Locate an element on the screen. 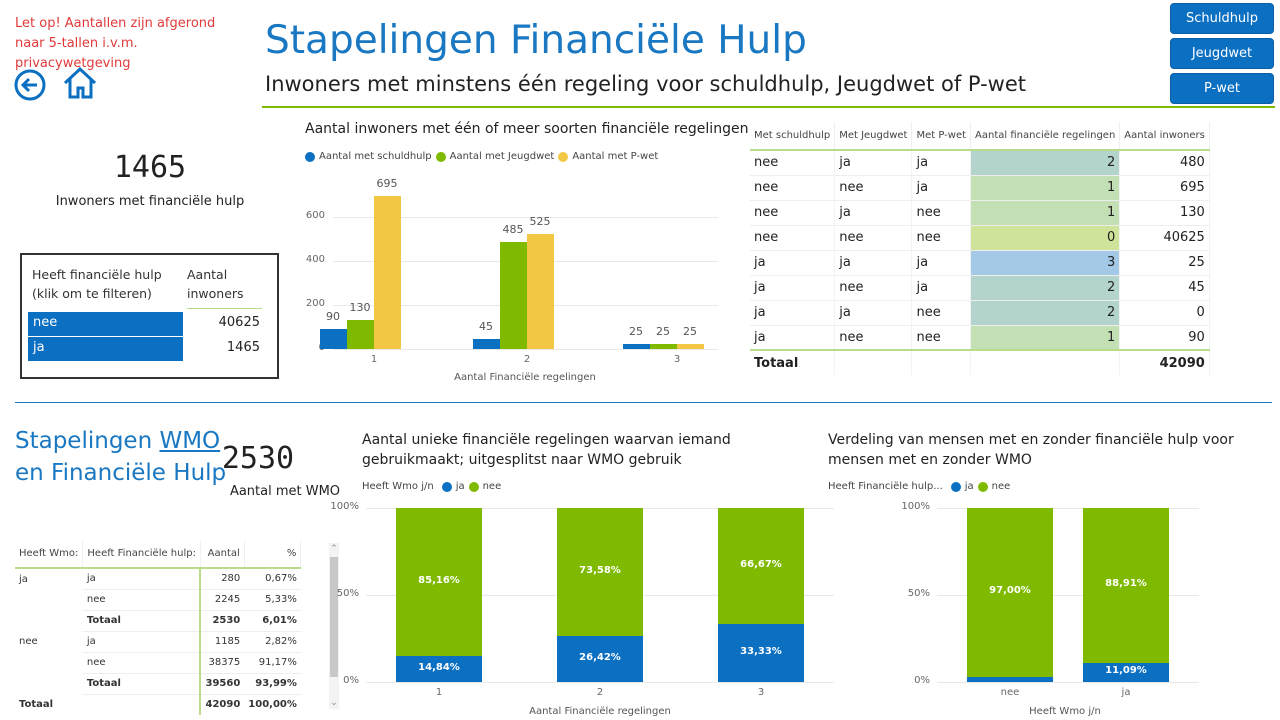 The width and height of the screenshot is (1280, 720). legend-label: Aantal met Jeugdwet is located at coordinates (502, 156).